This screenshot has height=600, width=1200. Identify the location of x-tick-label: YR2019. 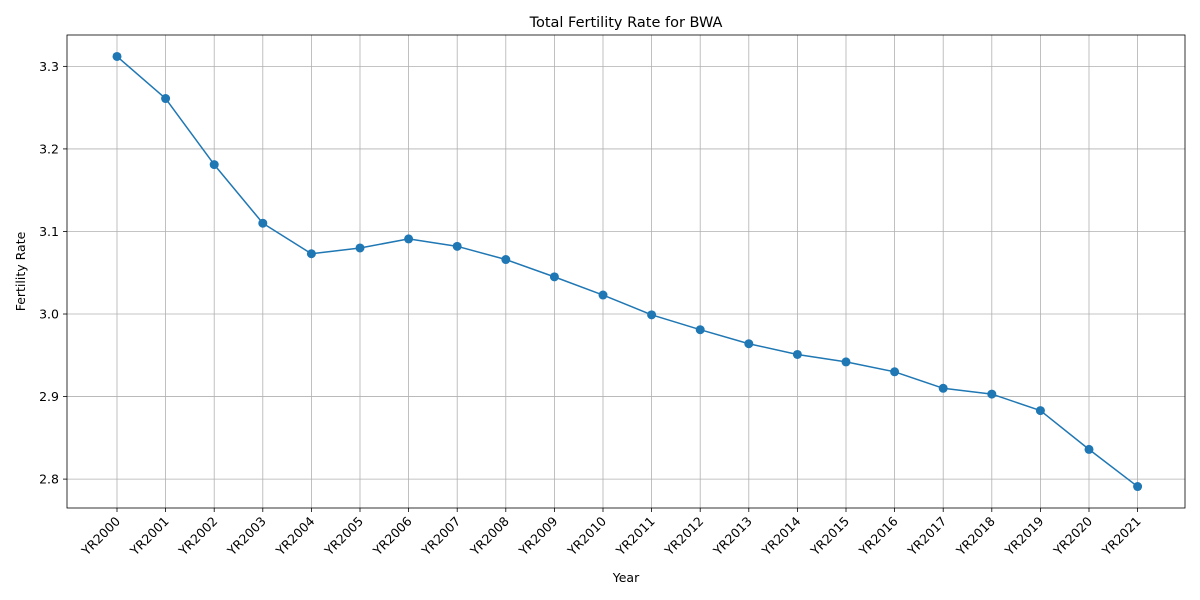
(1023, 535).